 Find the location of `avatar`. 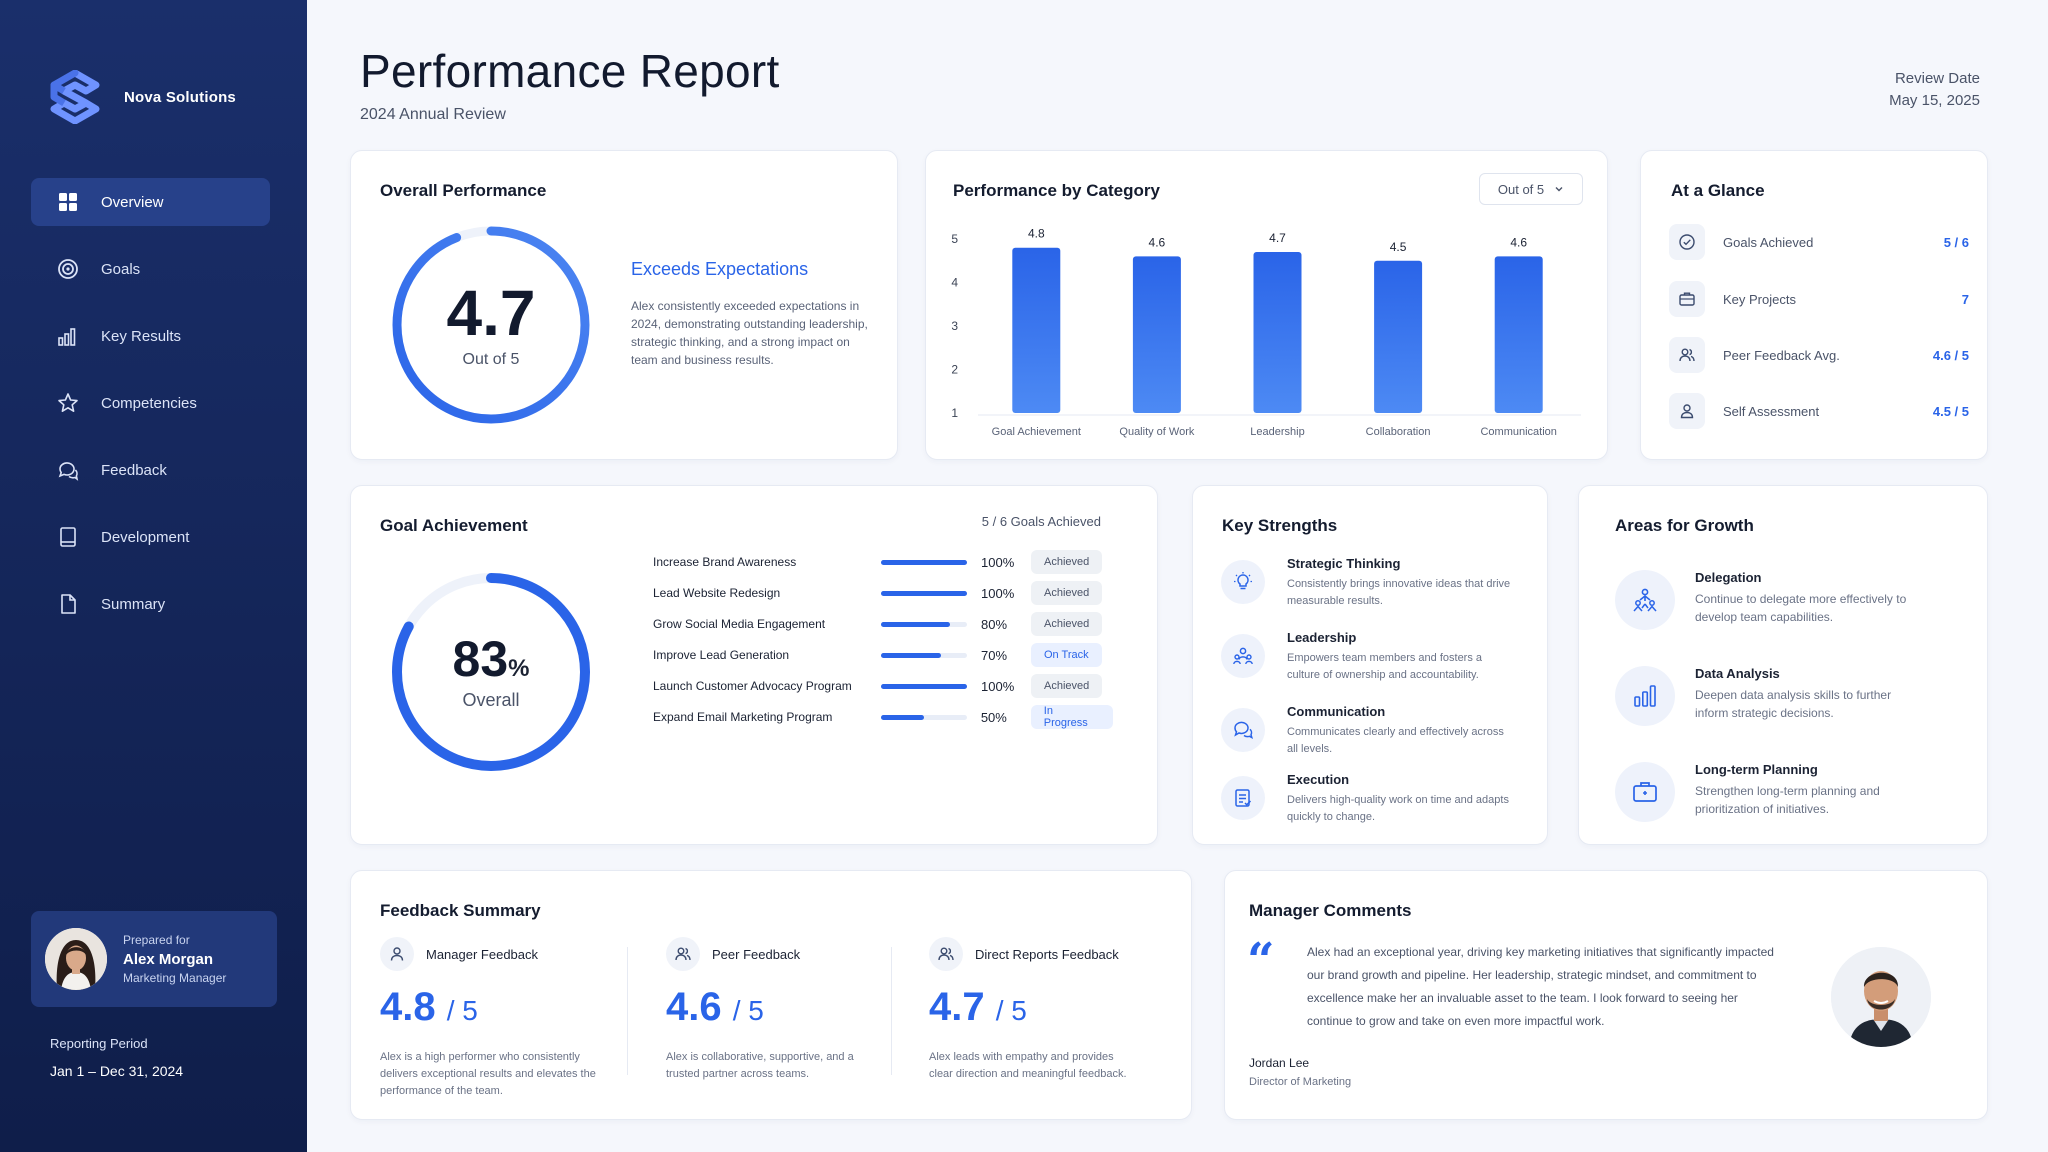

avatar is located at coordinates (76, 959).